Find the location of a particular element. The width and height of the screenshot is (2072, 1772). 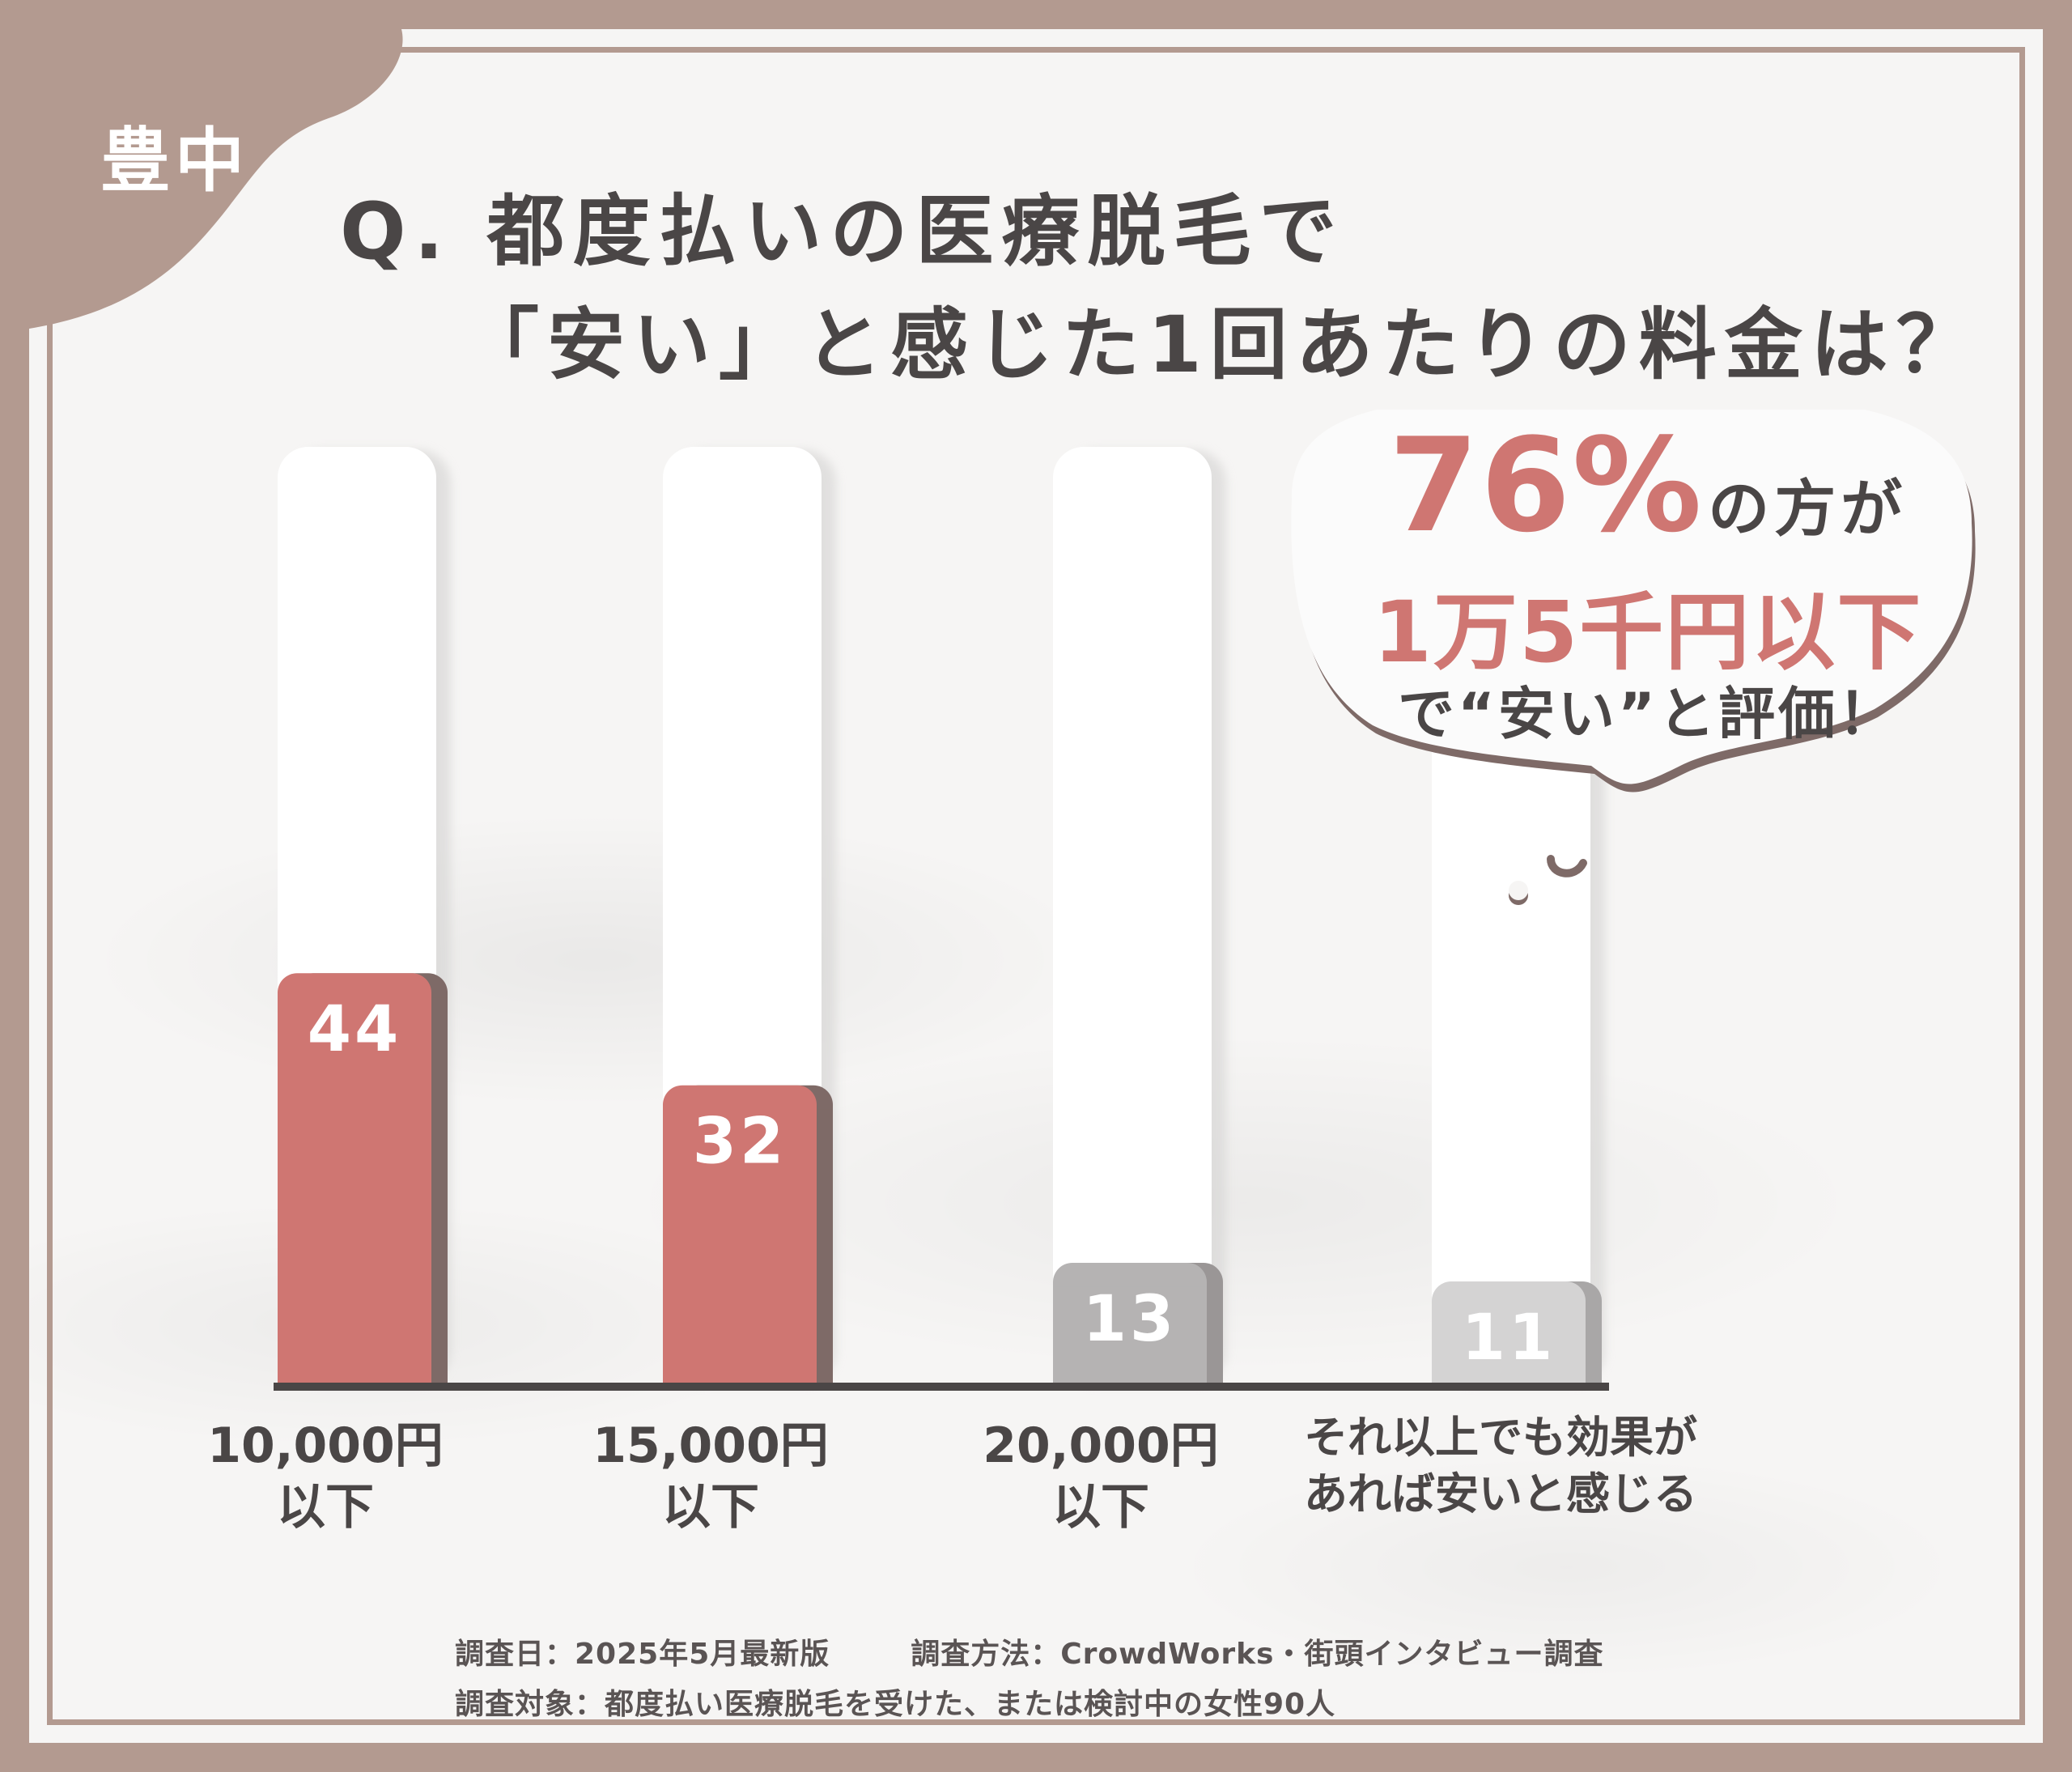

speech-bubble is located at coordinates (1633, 658).